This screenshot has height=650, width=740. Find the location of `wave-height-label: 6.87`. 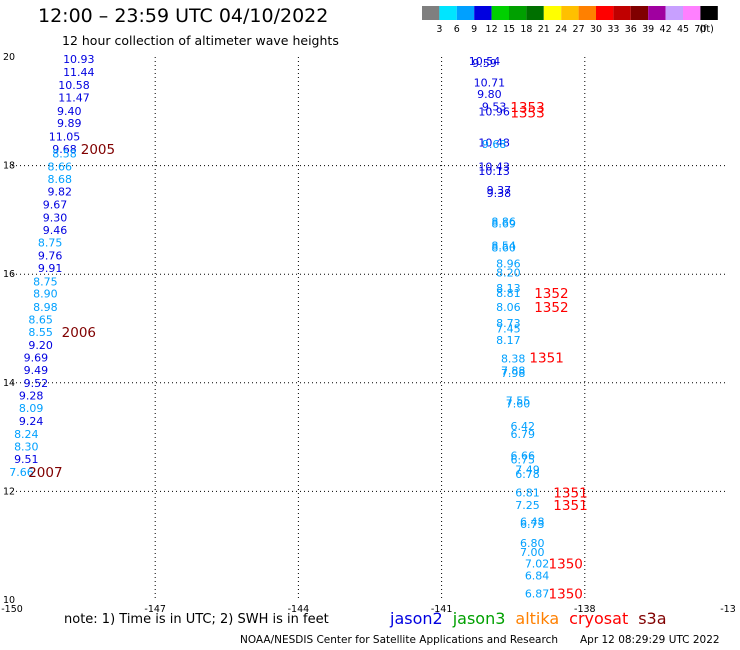

wave-height-label: 6.87 is located at coordinates (537, 593).